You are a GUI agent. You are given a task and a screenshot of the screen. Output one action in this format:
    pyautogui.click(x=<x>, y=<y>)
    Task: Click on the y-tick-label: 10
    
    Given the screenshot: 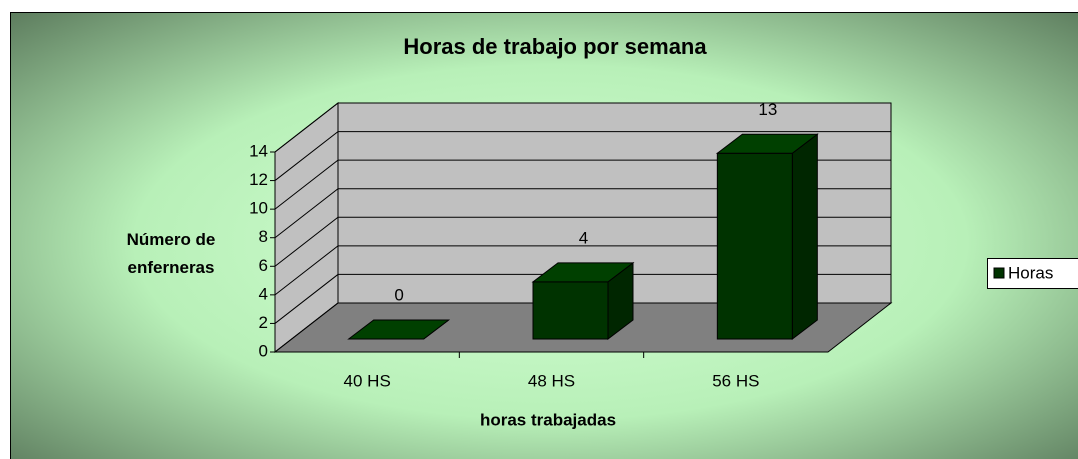 What is the action you would take?
    pyautogui.click(x=258, y=208)
    